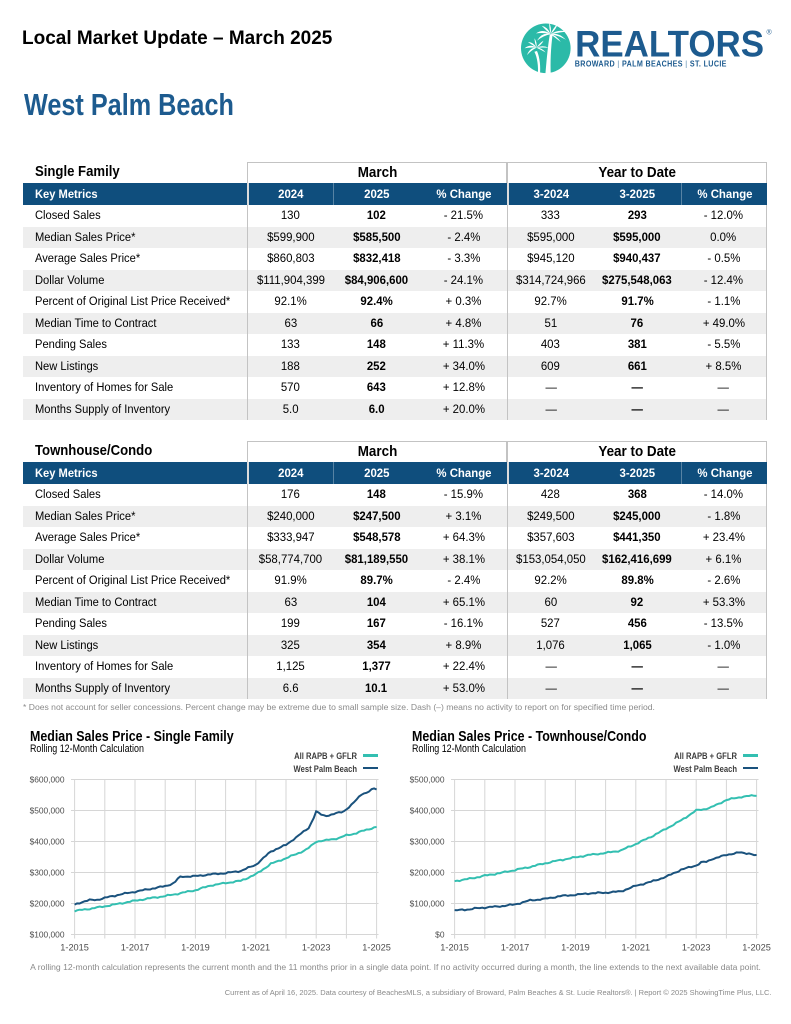 The width and height of the screenshot is (791, 1024). Describe the element at coordinates (669, 43) in the screenshot. I see `svg-text: REALTORS` at that location.